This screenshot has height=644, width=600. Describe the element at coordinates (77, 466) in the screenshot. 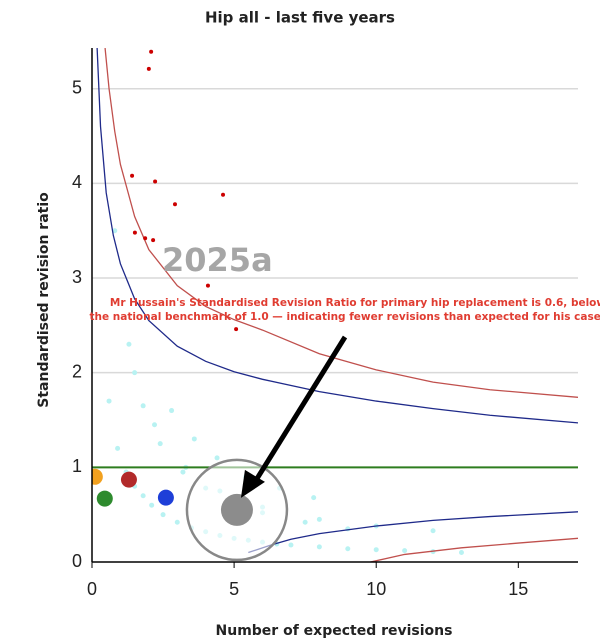

I see `y-tick-label: 1` at that location.